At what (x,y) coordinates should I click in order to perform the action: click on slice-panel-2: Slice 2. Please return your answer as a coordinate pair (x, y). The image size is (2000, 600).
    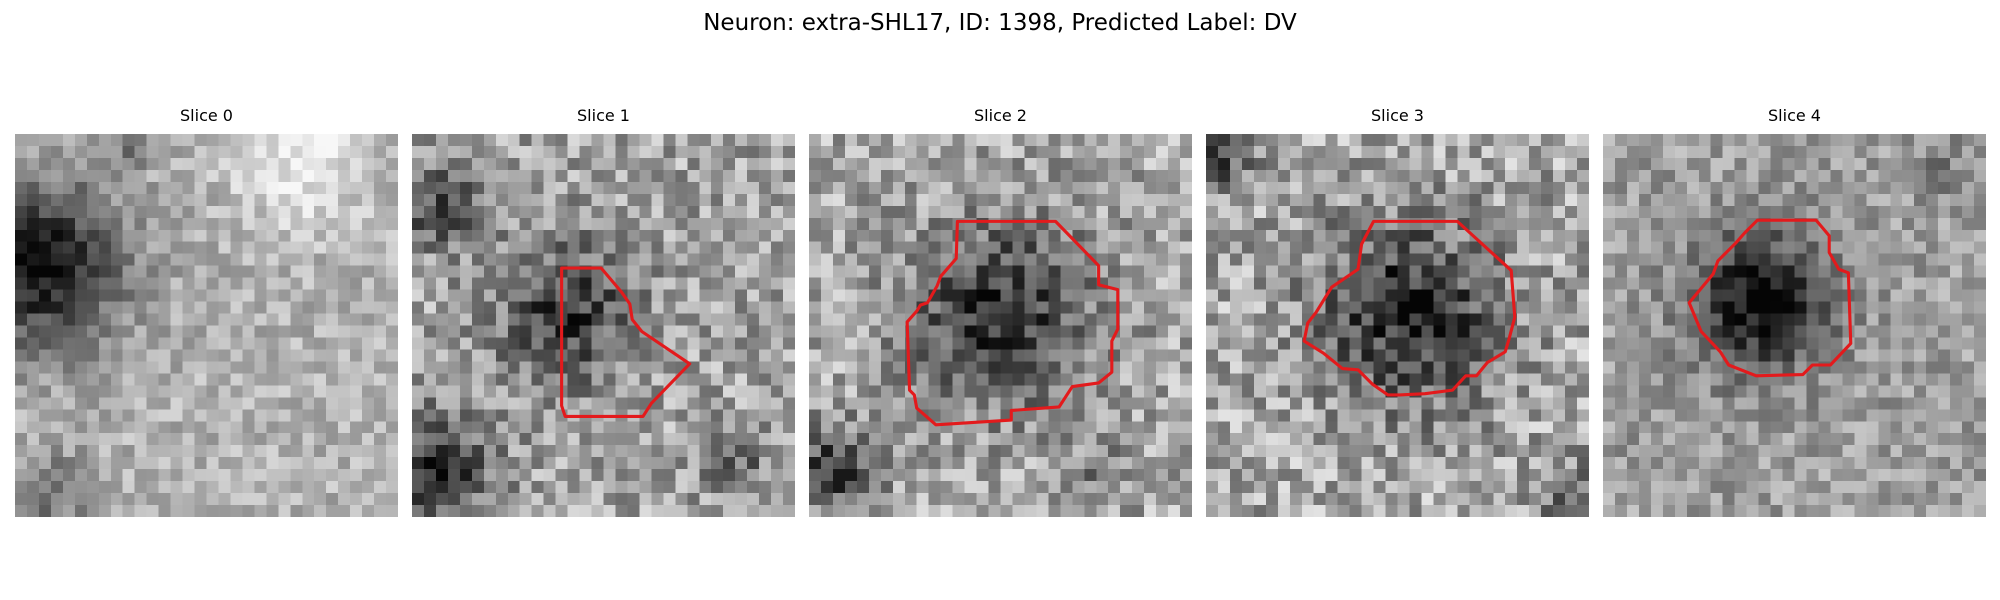
    Looking at the image, I should click on (1000, 313).